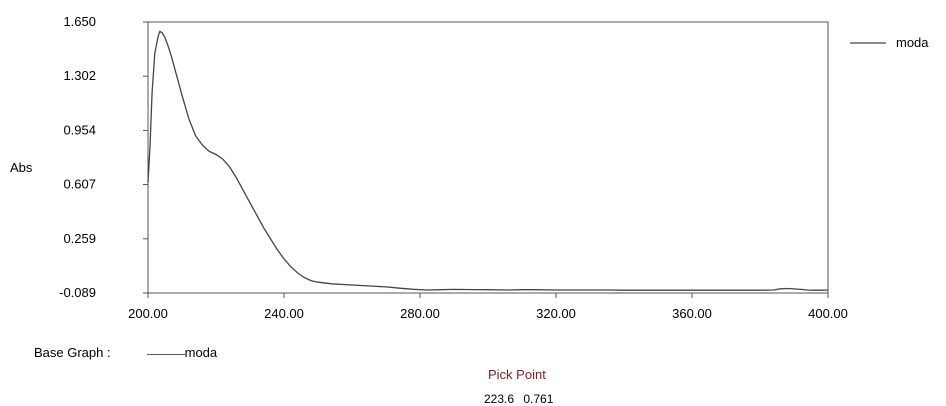 This screenshot has height=406, width=946. Describe the element at coordinates (72, 352) in the screenshot. I see `base-graph-label: Base Graph :` at that location.